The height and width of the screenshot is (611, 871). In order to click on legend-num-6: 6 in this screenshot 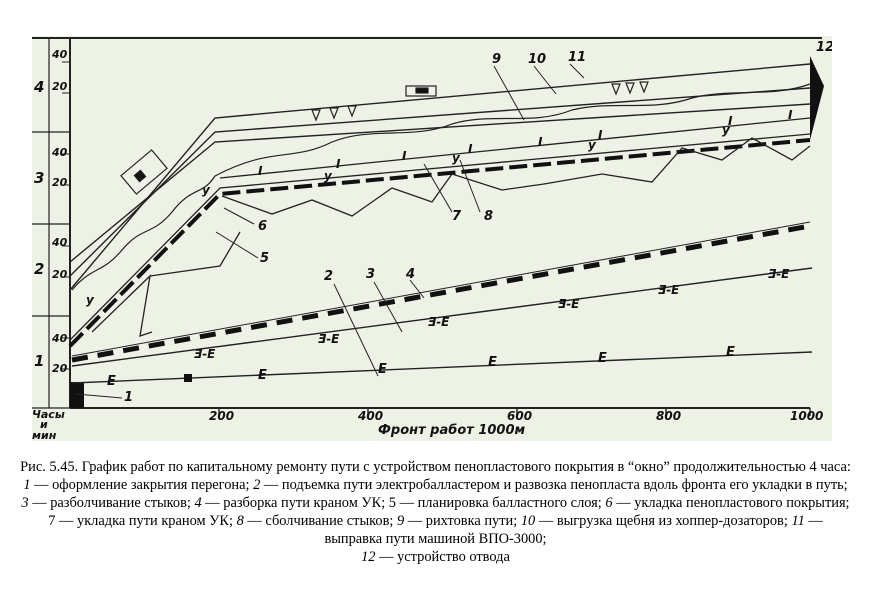, I will do `click(609, 503)`.